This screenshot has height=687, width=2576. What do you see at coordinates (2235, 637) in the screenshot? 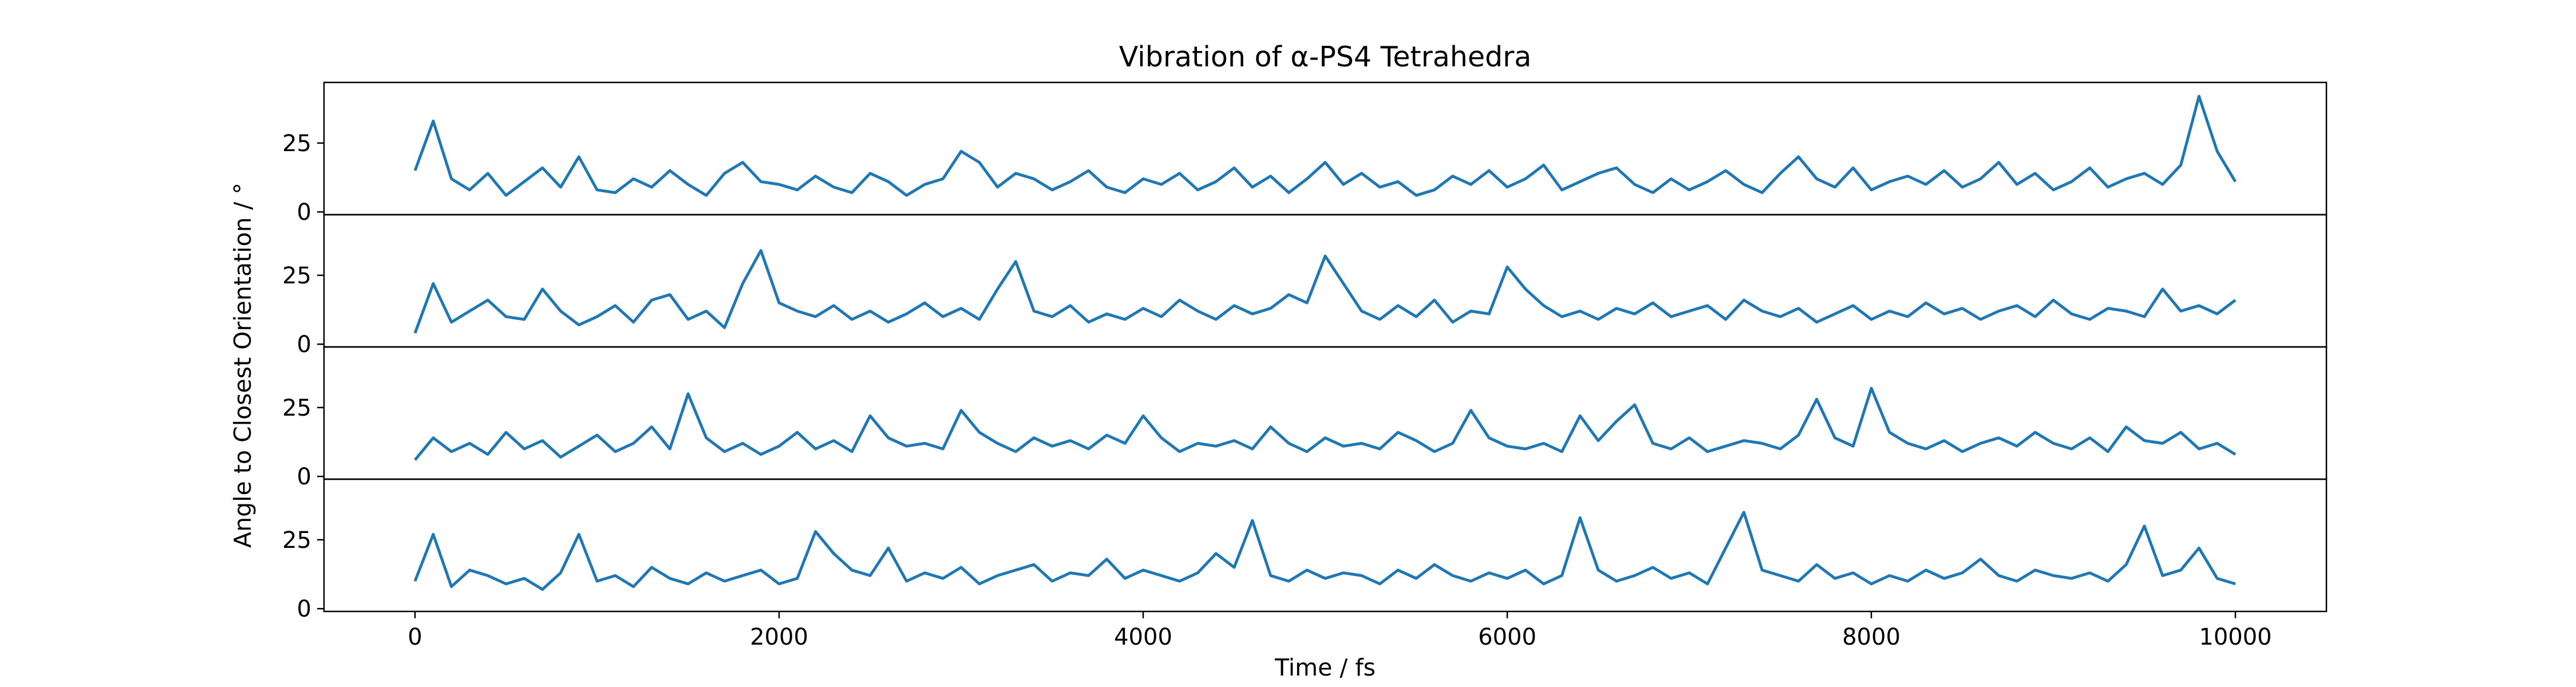
I see `x-tick-label: 10000` at bounding box center [2235, 637].